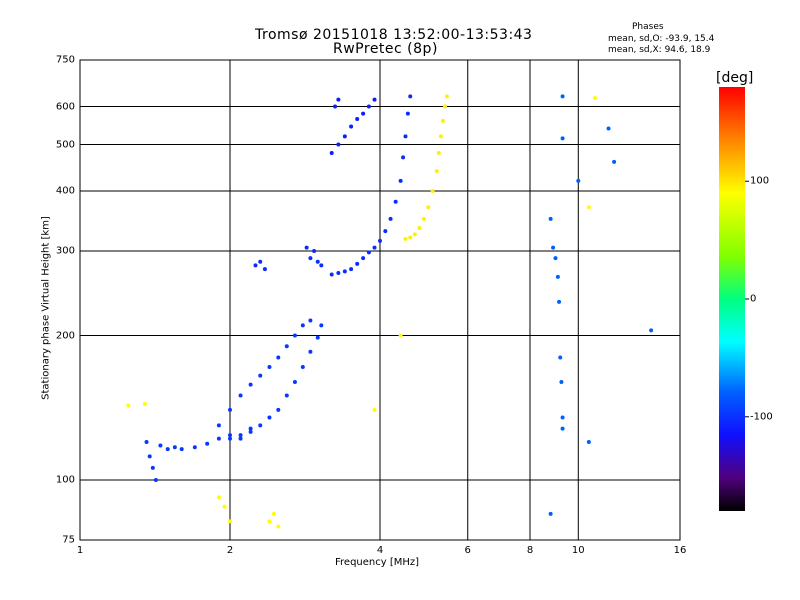  I want to click on x-tick-label: 6, so click(467, 550).